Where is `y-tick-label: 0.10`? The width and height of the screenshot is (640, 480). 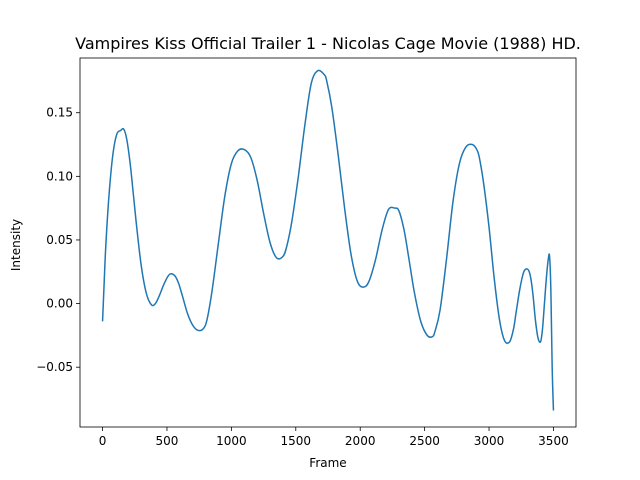 y-tick-label: 0.10 is located at coordinates (59, 176).